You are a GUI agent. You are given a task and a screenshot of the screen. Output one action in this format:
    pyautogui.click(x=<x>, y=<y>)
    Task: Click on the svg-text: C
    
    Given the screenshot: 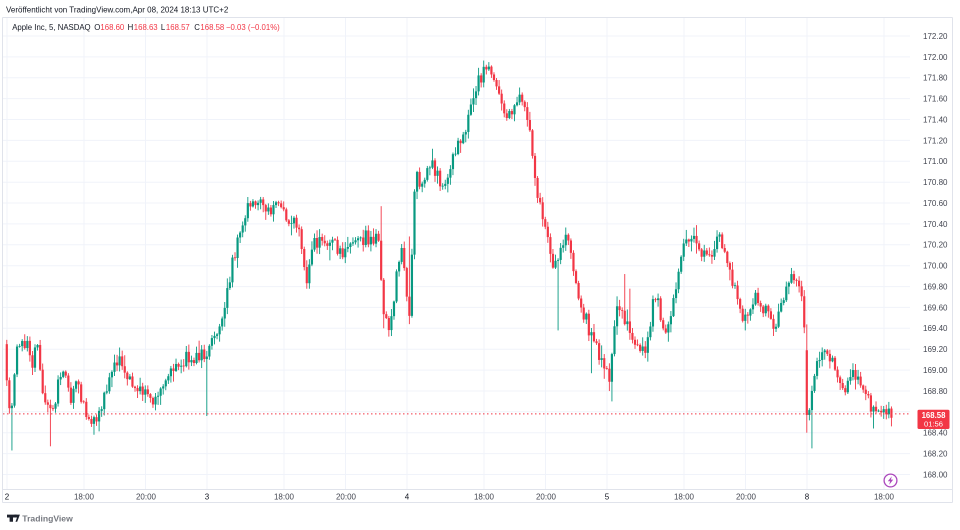 What is the action you would take?
    pyautogui.click(x=197, y=27)
    